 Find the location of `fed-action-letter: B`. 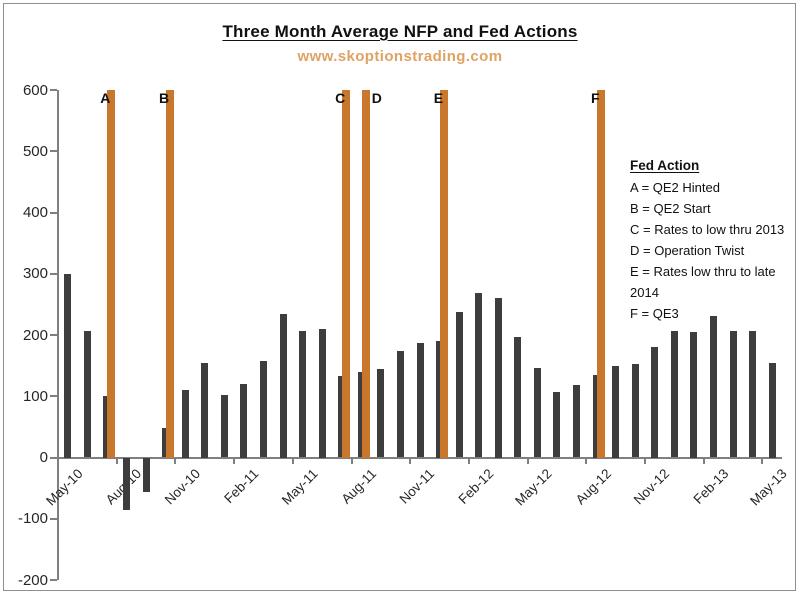

fed-action-letter: B is located at coordinates (164, 98).